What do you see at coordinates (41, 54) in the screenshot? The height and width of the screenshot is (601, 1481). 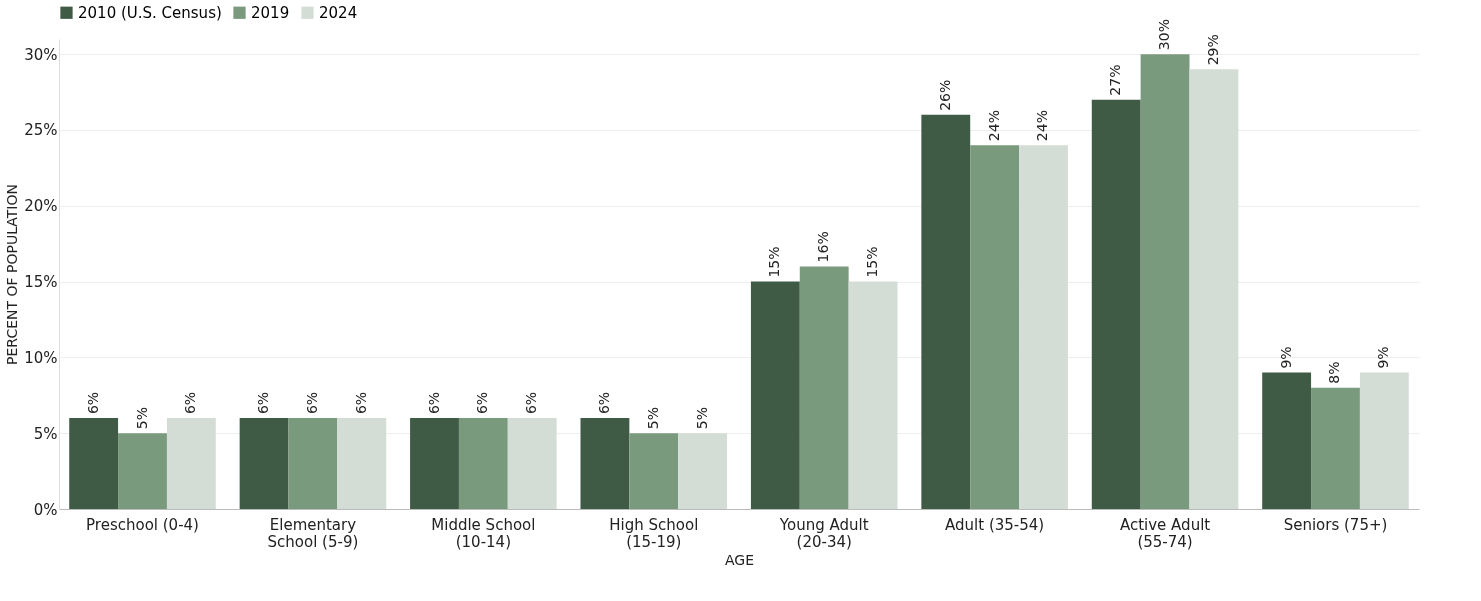 I see `y-tick-label: 30%` at bounding box center [41, 54].